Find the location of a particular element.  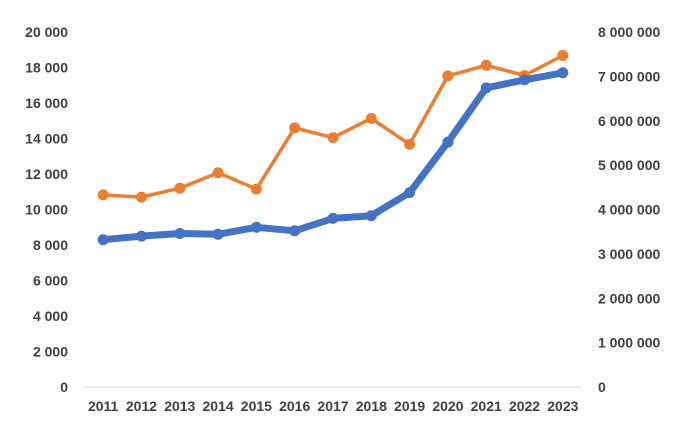

x-axis-tick-label: 2014 is located at coordinates (217, 406).